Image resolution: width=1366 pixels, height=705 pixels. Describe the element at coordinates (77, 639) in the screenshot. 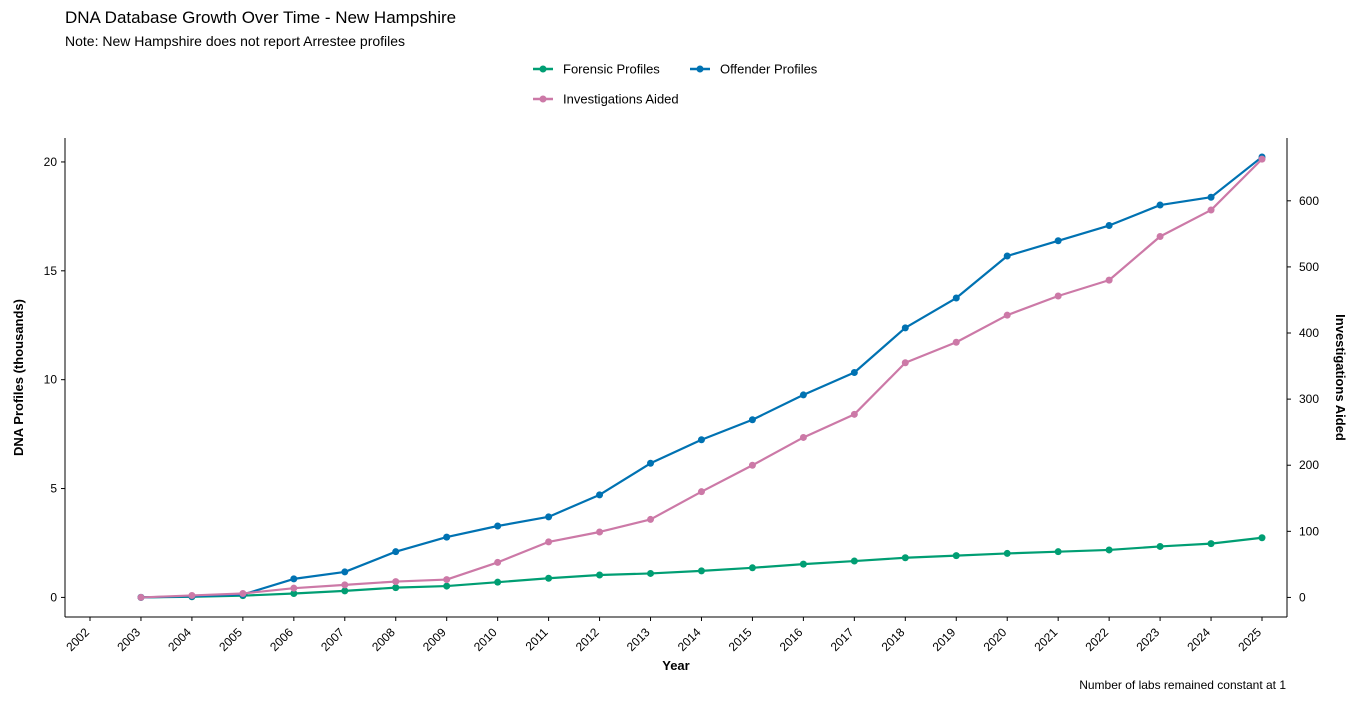

I see `x-tick-label: 2002` at that location.